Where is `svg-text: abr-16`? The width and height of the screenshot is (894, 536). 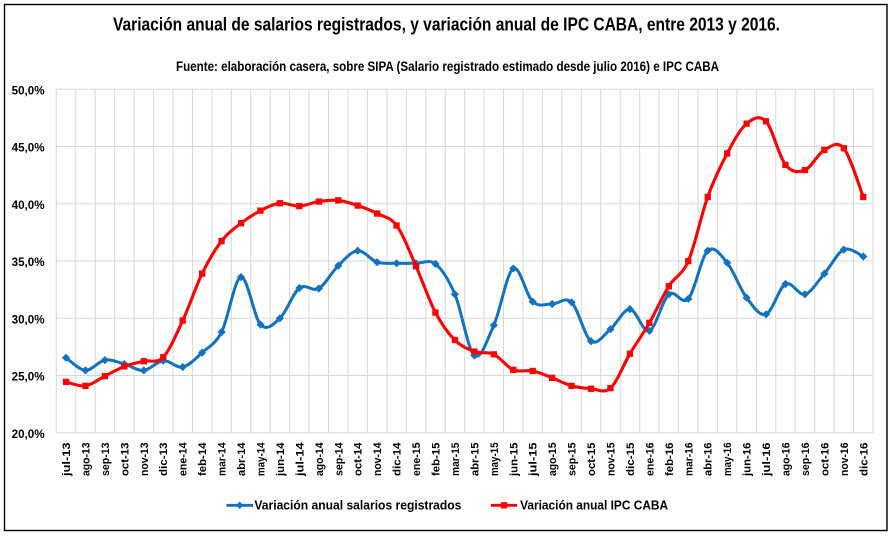
svg-text: abr-16 is located at coordinates (709, 460).